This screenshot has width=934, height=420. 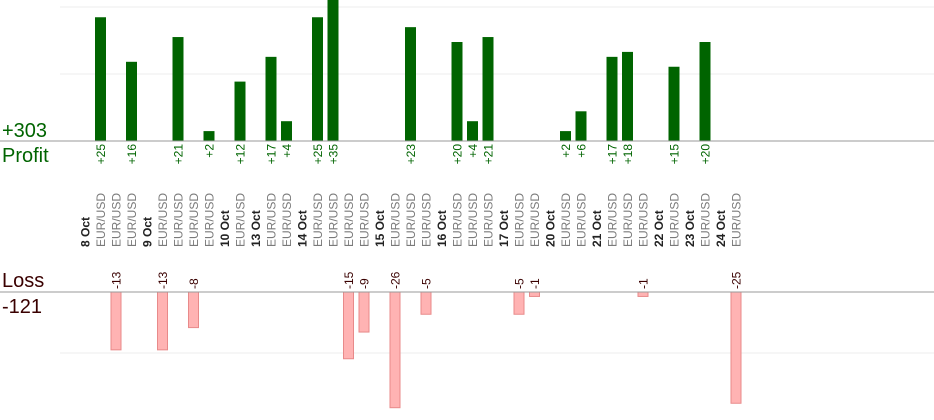 I want to click on profit-value-label: +35, so click(x=334, y=154).